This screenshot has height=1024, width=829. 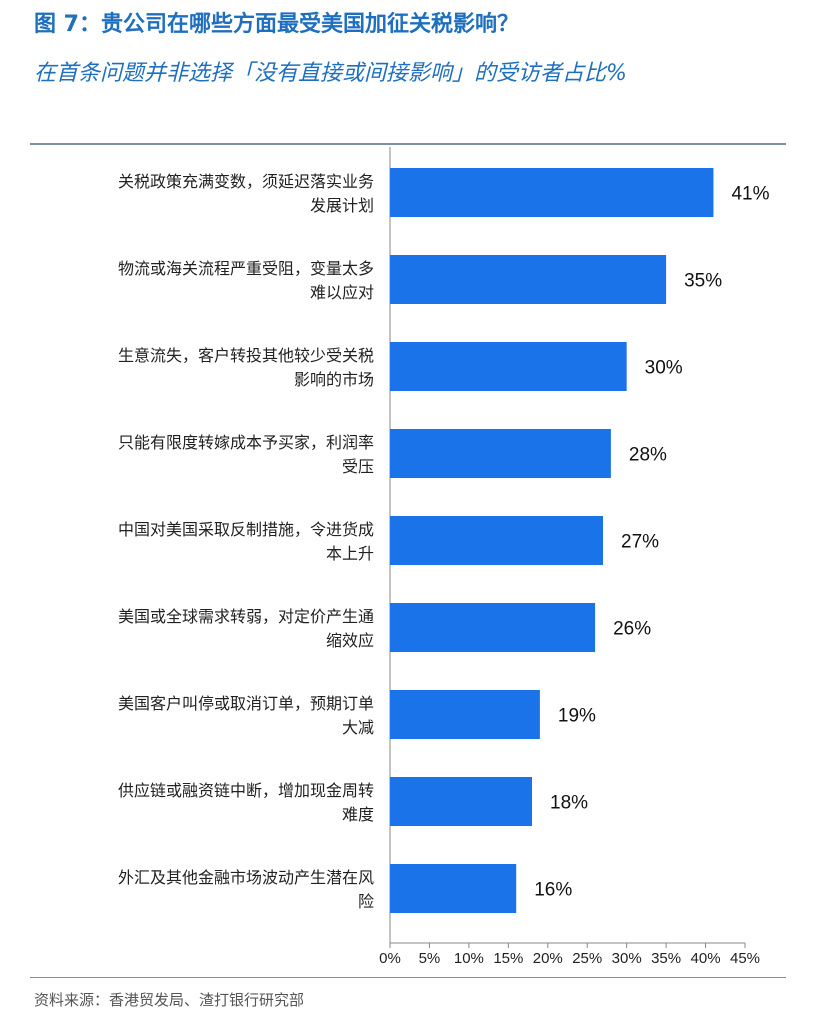 I want to click on value-label: 28%, so click(x=648, y=455).